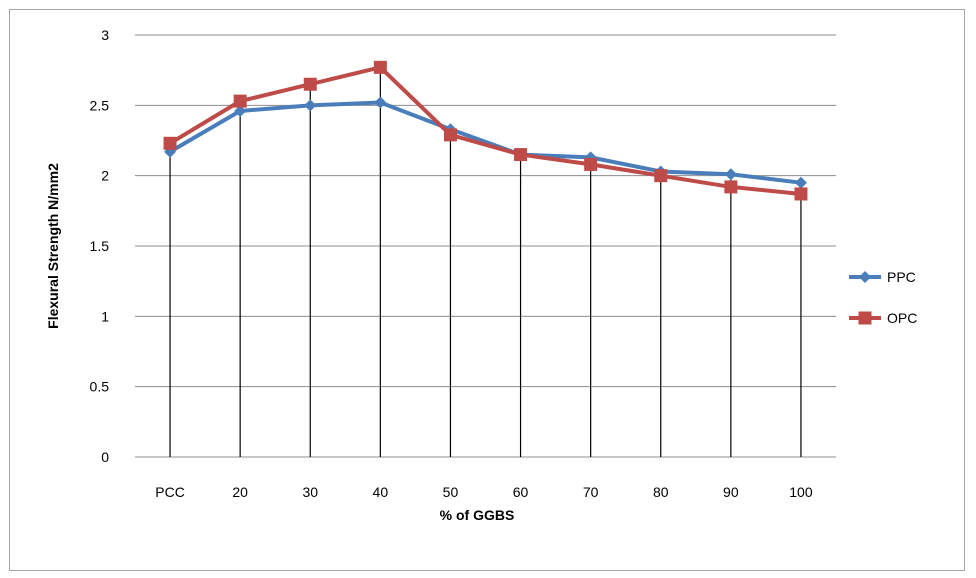 This screenshot has width=976, height=578. Describe the element at coordinates (100, 105) in the screenshot. I see `y-tick-label: 2.5` at that location.